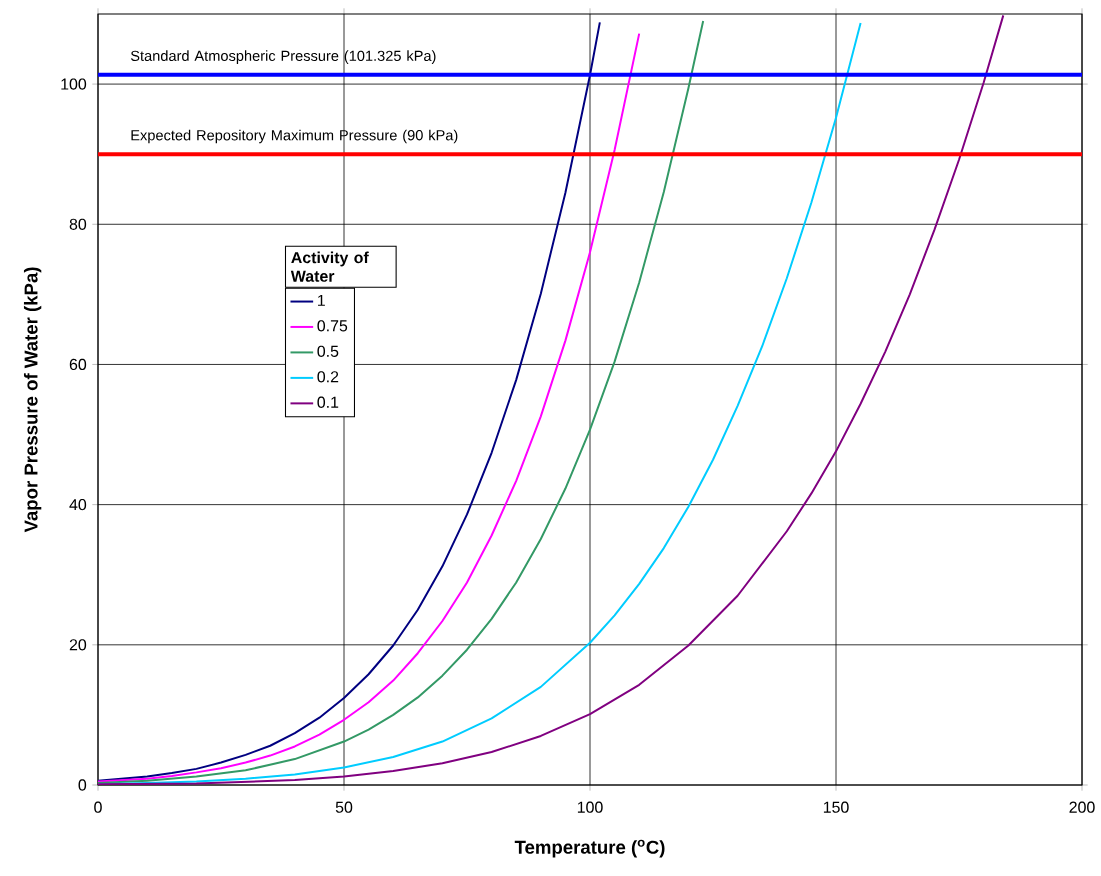 The width and height of the screenshot is (1101, 876). Describe the element at coordinates (328, 351) in the screenshot. I see `legend-label: 0.5` at that location.